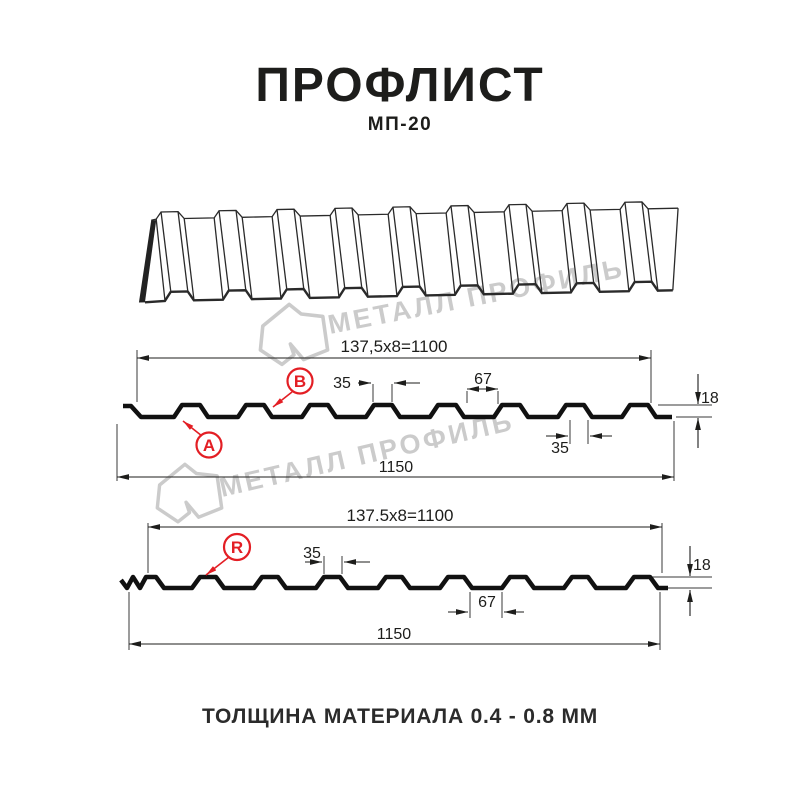  Describe the element at coordinates (408, 292) in the screenshot. I see `sheet-front-edge` at that location.